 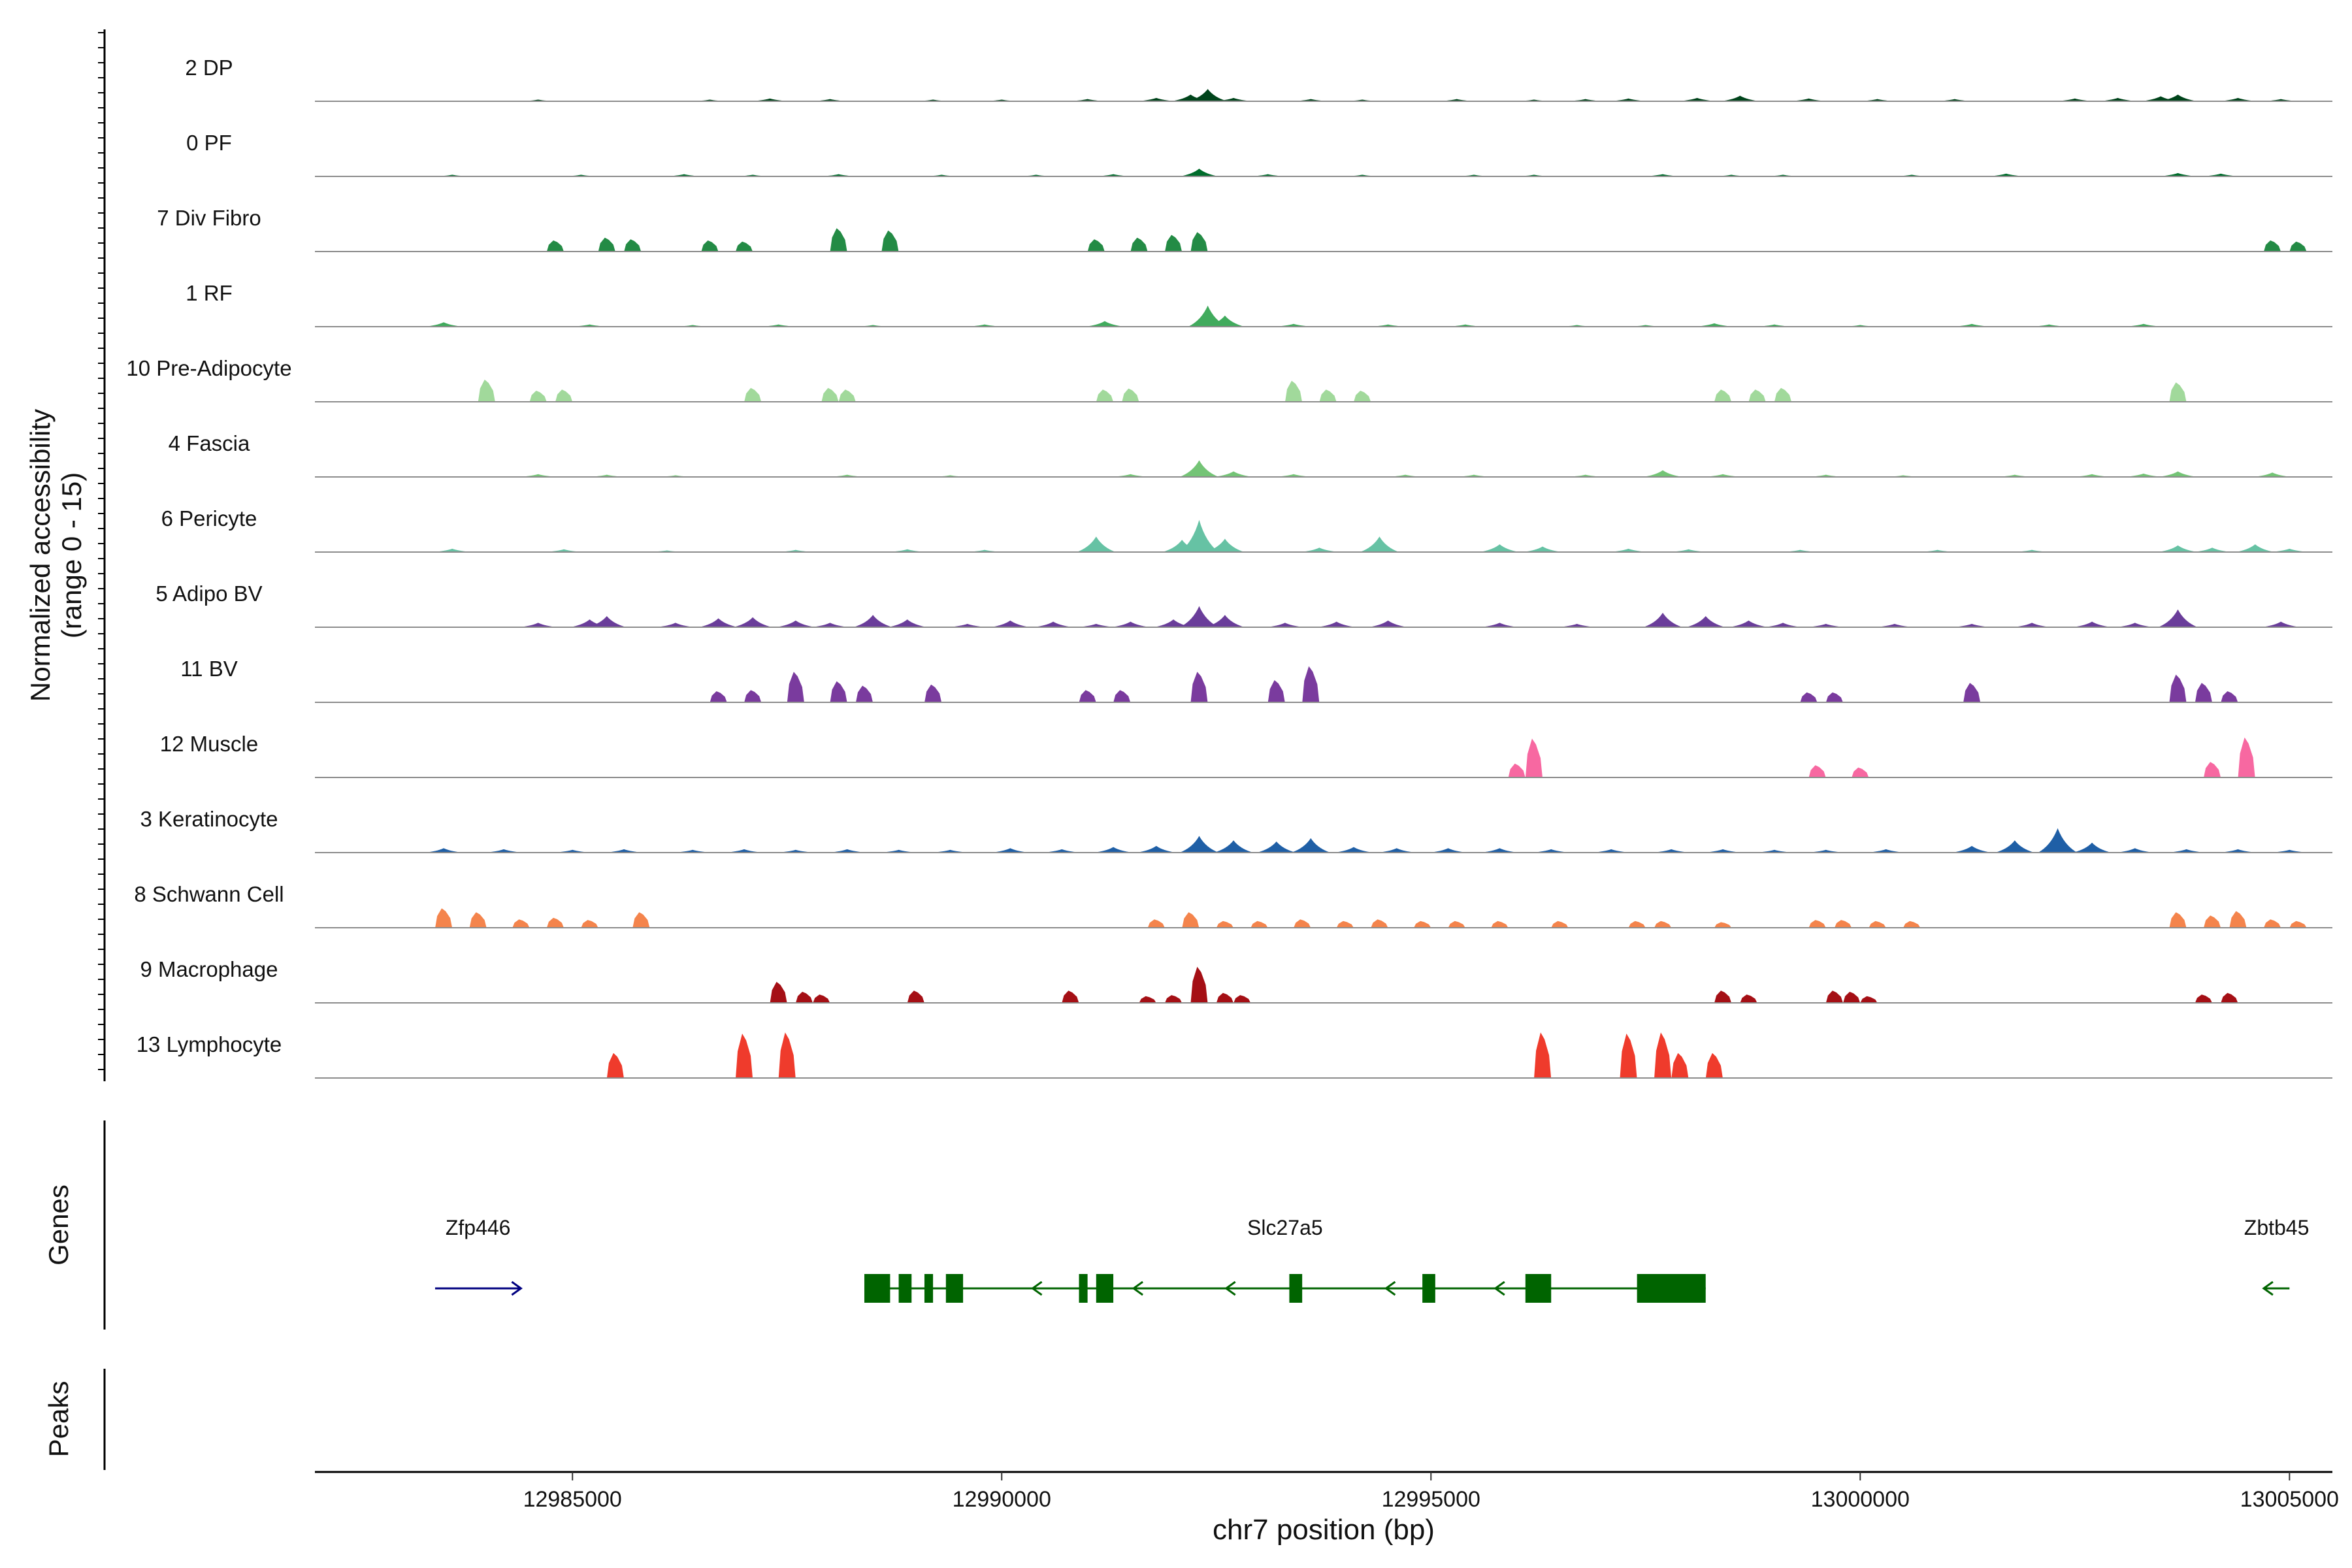 I want to click on y-axis-ticks, so click(x=101, y=551).